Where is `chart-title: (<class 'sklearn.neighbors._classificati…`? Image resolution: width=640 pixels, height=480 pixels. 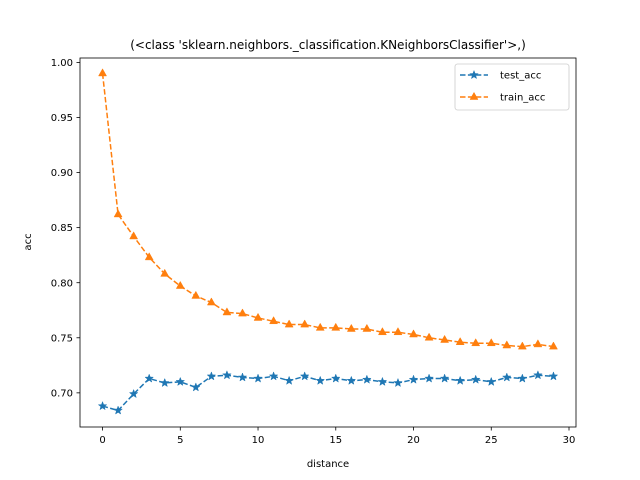 chart-title: (<class 'sklearn.neighbors._classificati… is located at coordinates (328, 45).